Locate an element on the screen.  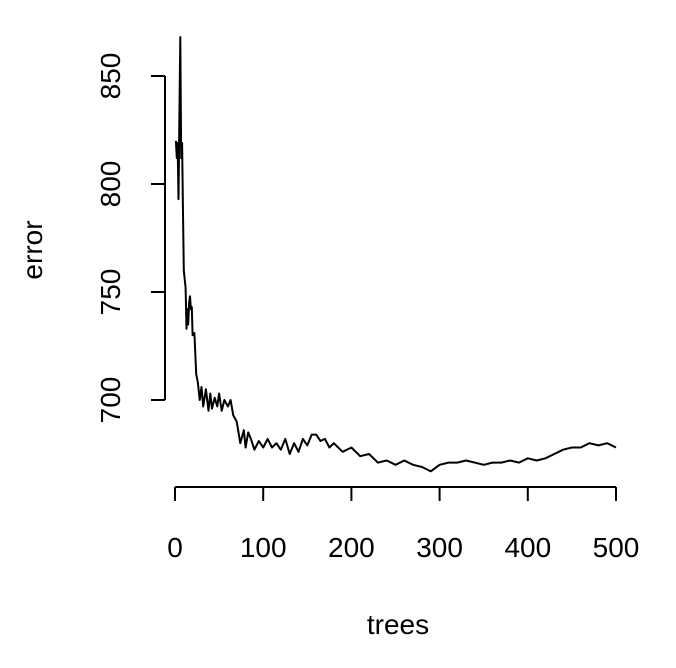
y-tick-label: 800 is located at coordinates (110, 184).